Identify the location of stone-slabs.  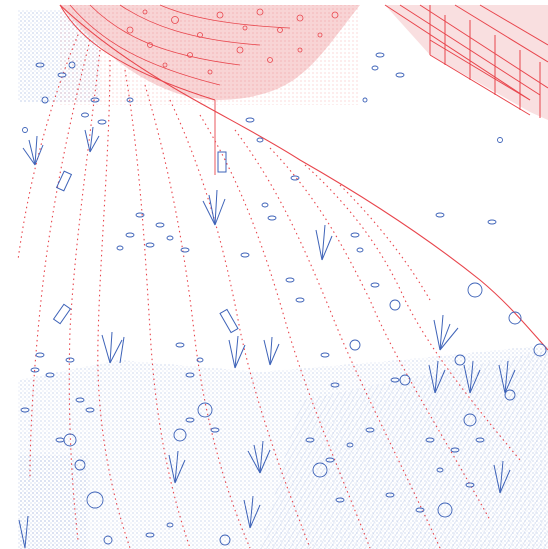
(145, 242).